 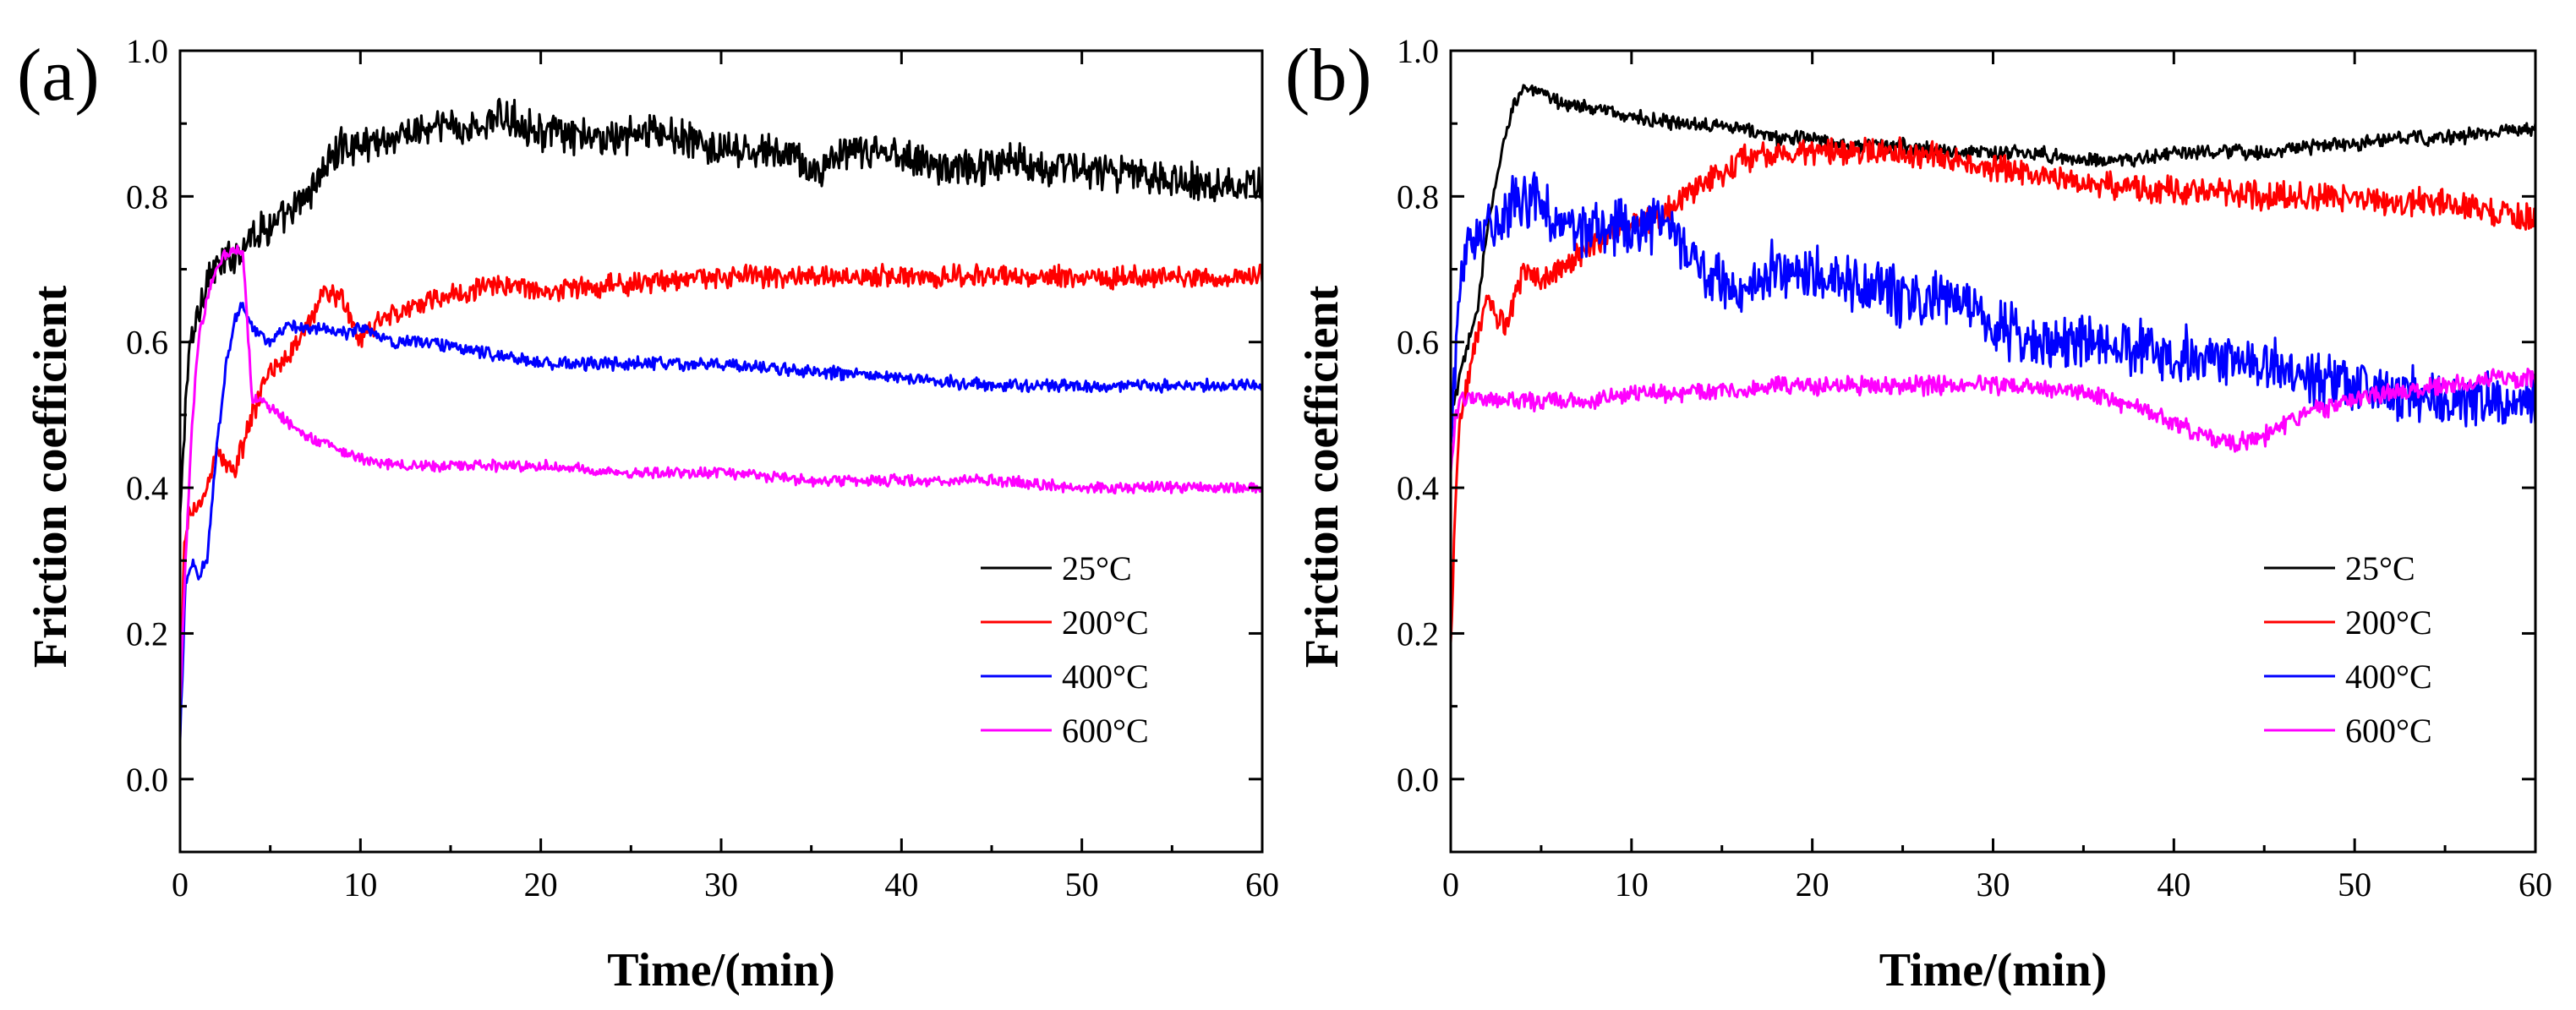 I want to click on series-line-400c, so click(x=1993, y=308).